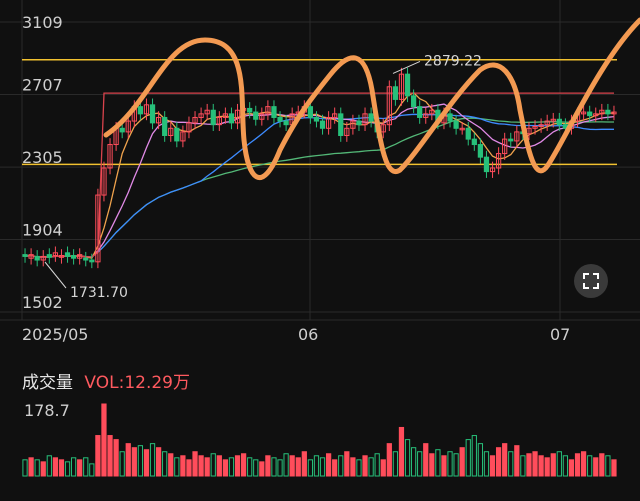  What do you see at coordinates (406, 67) in the screenshot?
I see `annotation-leader` at bounding box center [406, 67].